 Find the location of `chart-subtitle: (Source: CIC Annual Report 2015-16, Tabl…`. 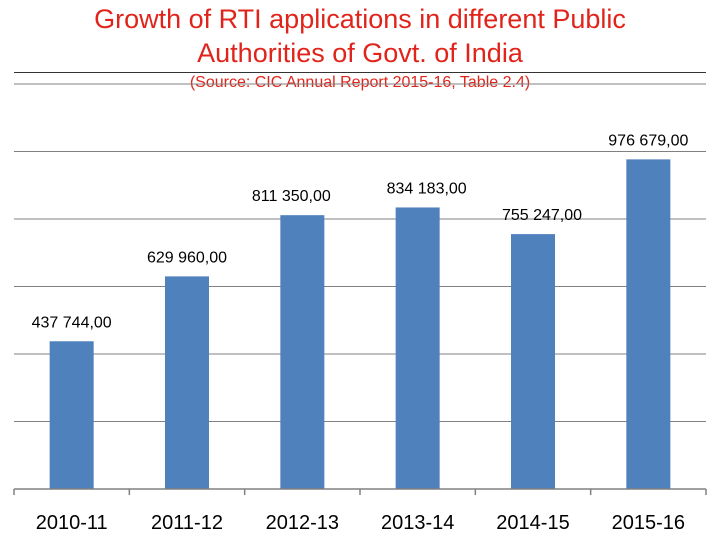

chart-subtitle: (Source: CIC Annual Report 2015-16, Tabl… is located at coordinates (360, 82).